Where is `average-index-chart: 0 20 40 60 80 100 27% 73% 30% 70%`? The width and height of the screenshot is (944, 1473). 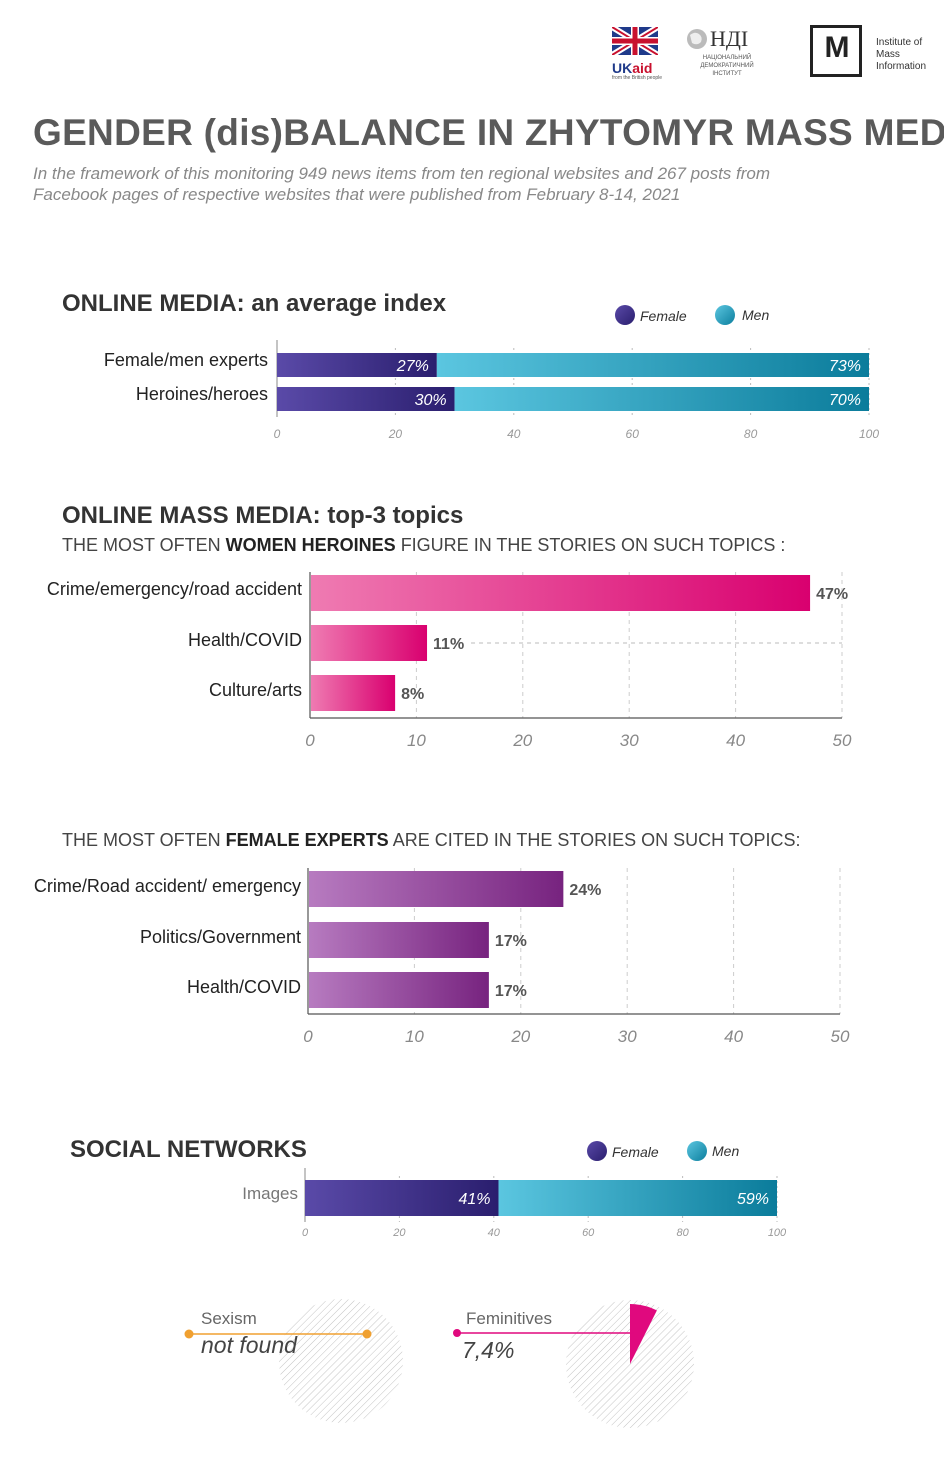
average-index-chart: 0 20 40 60 80 100 27% 73% 30% 70% is located at coordinates (576, 390).